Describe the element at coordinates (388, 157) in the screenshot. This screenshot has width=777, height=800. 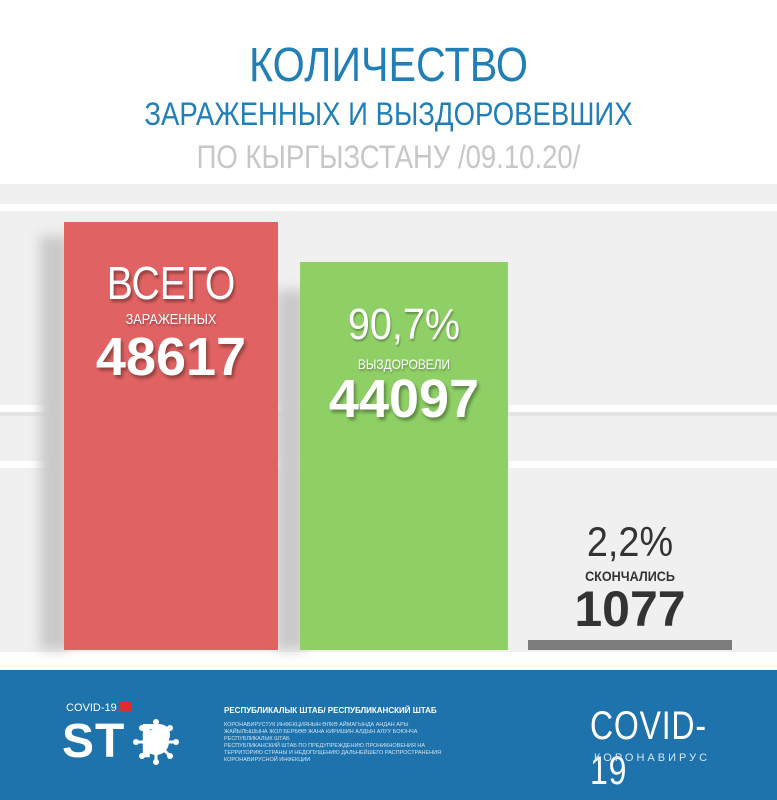
I see `region-date-line: ПО КЫРГЫЗСТАНУ /09.10.20/` at that location.